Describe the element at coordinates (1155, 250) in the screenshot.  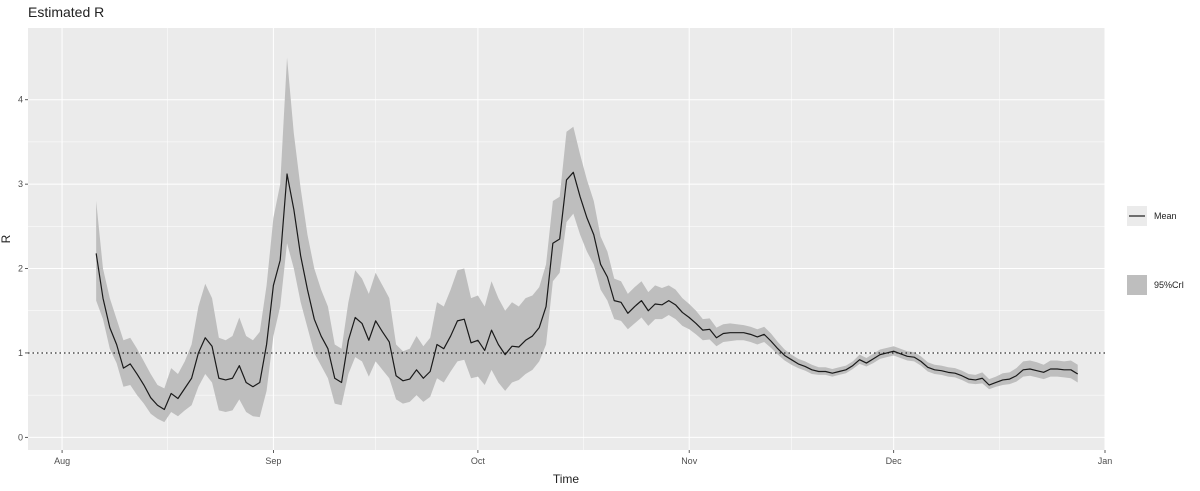
I see `legend: Mean 95%CrI` at that location.